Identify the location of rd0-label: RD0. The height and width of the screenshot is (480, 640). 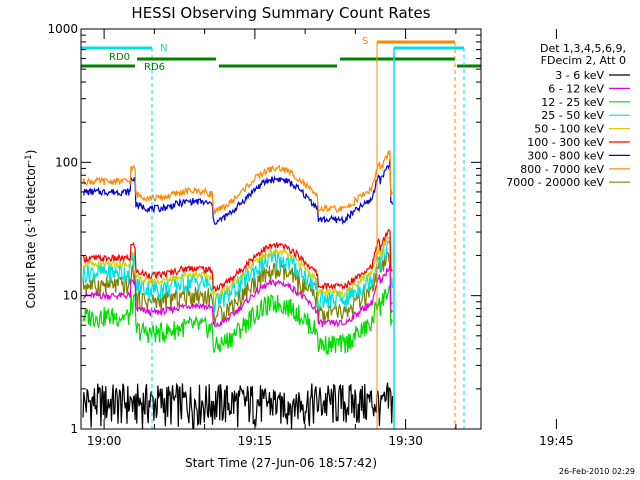
(119, 57).